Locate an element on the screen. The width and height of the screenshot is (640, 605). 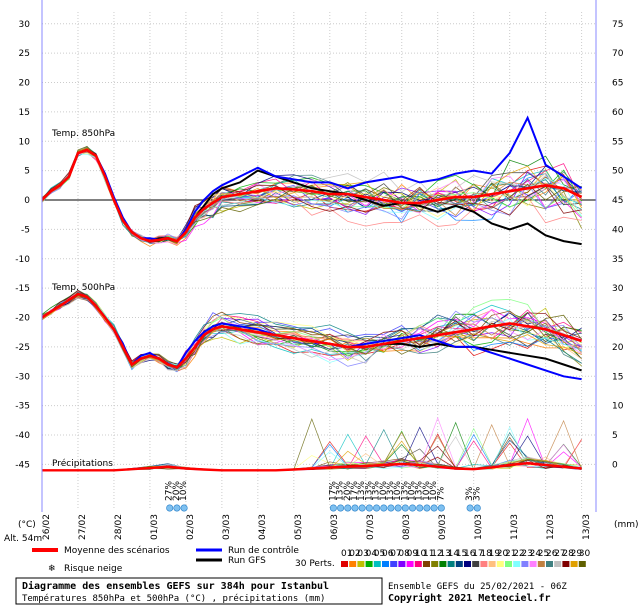
member-label: 25 is located at coordinates (543, 554).